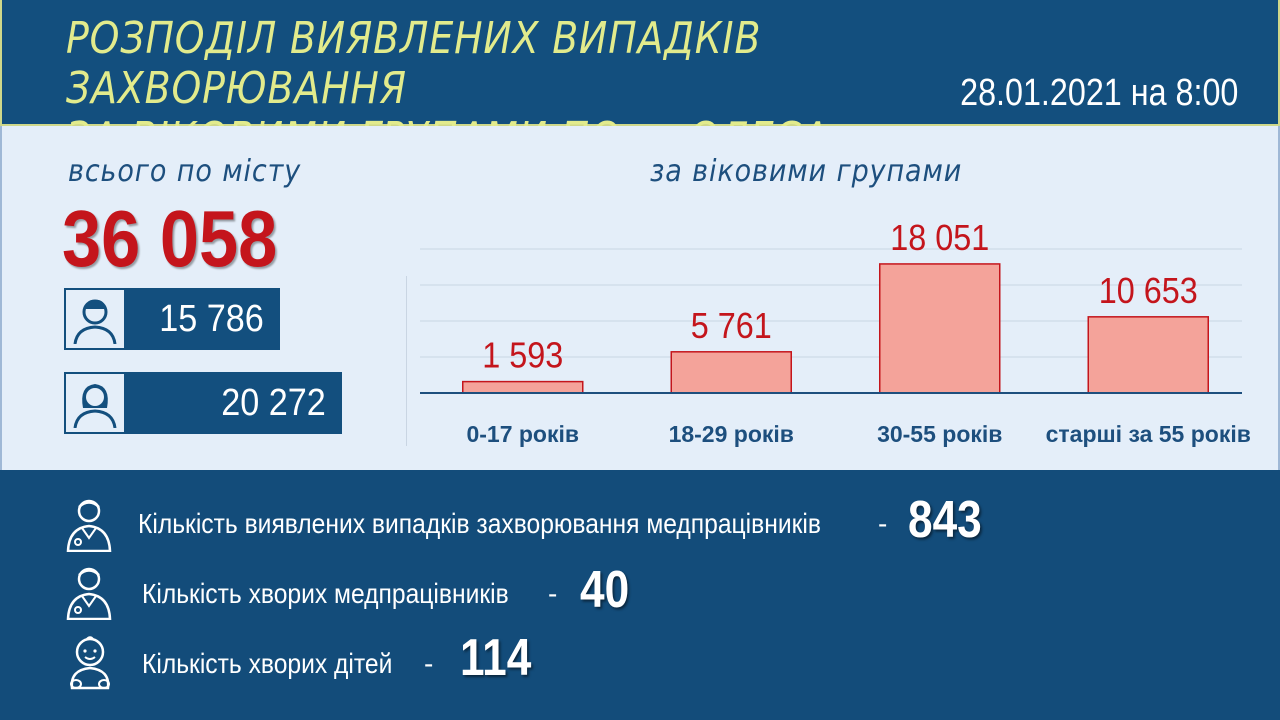  What do you see at coordinates (203, 403) in the screenshot?
I see `female-count-box: 20 272` at bounding box center [203, 403].